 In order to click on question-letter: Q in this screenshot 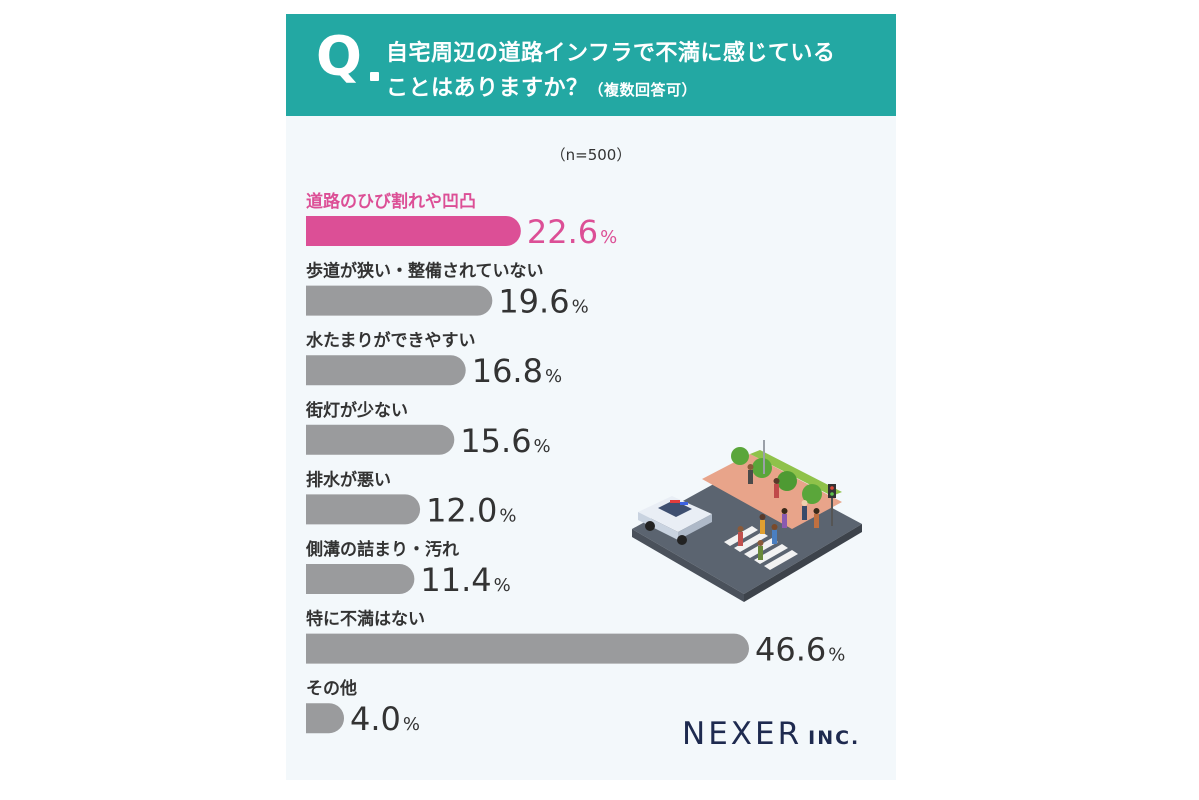, I will do `click(339, 56)`.